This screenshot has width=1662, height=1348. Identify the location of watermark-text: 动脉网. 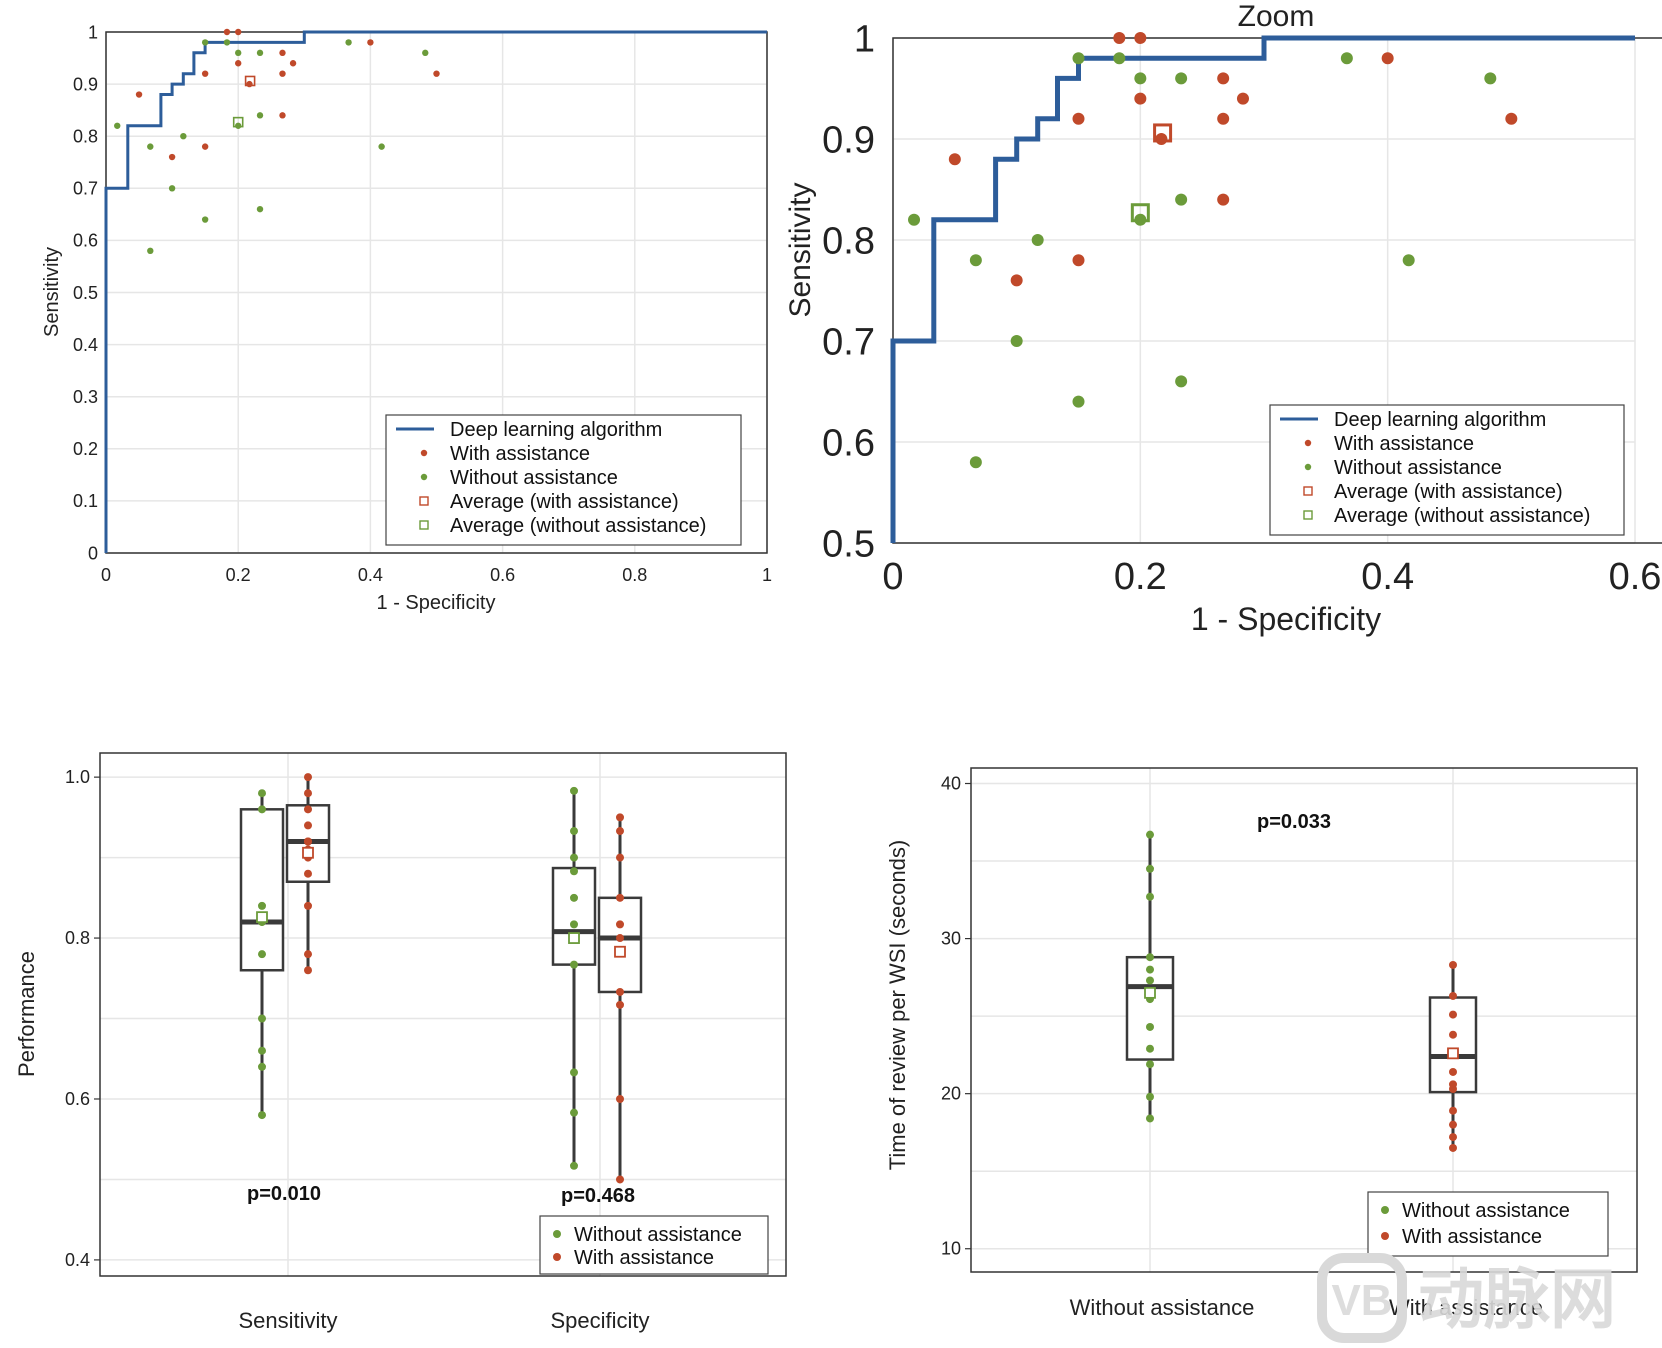
(1517, 1299).